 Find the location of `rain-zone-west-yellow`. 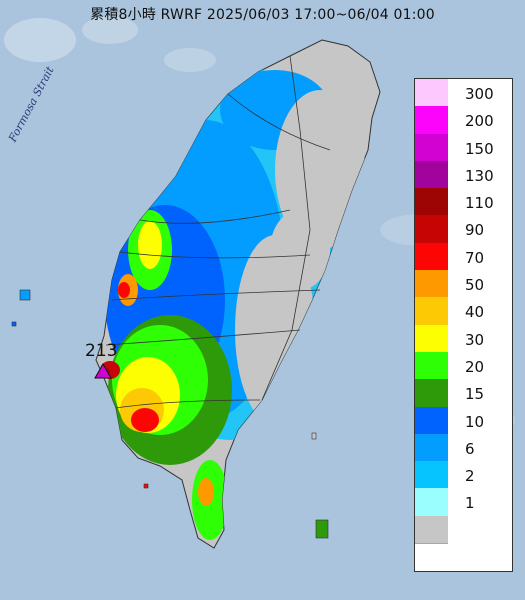

rain-zone-west-yellow is located at coordinates (150, 245).